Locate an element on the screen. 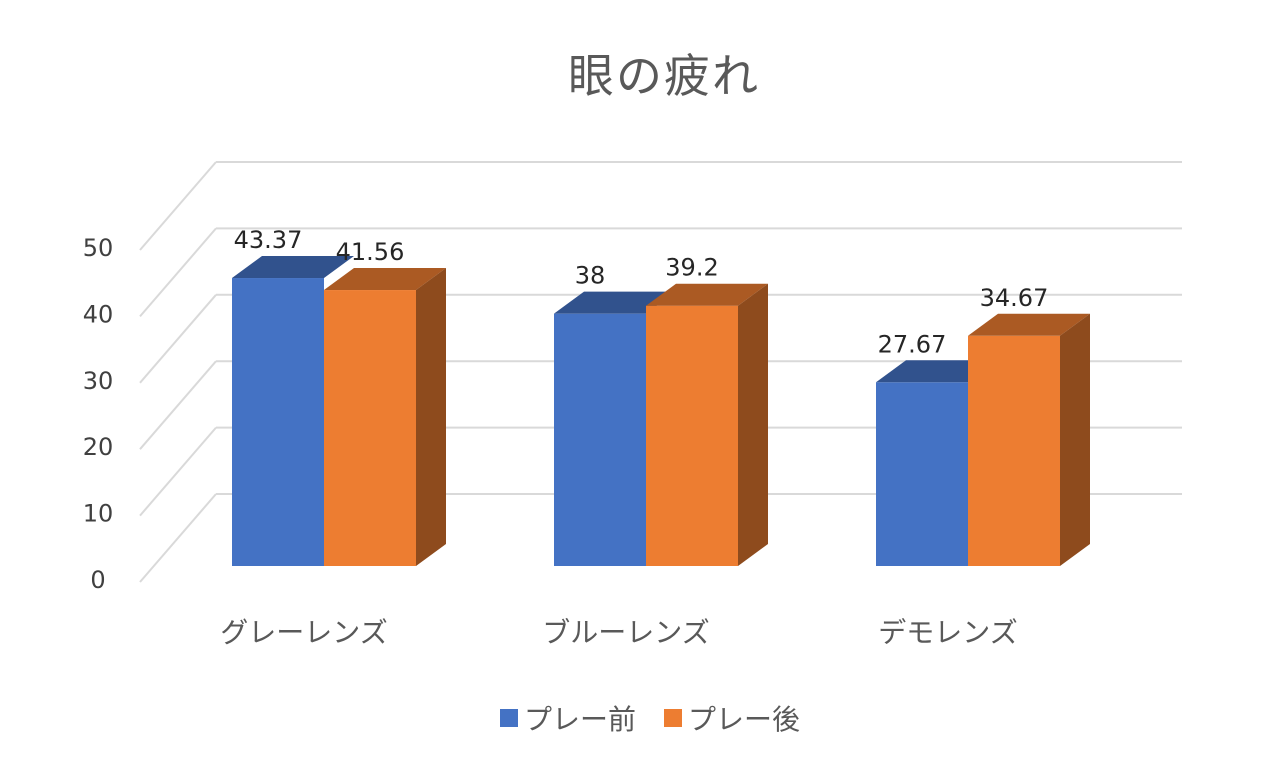 The height and width of the screenshot is (763, 1280). category-label: デモレンズ is located at coordinates (947, 632).